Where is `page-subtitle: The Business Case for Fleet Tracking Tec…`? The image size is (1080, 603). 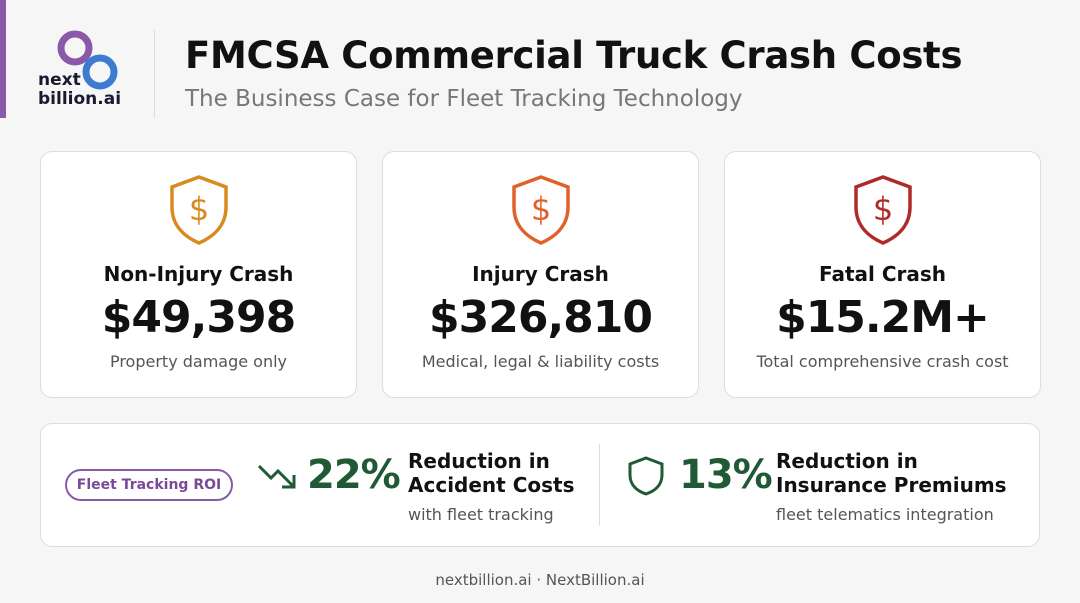 page-subtitle: The Business Case for Fleet Tracking Tec… is located at coordinates (464, 99).